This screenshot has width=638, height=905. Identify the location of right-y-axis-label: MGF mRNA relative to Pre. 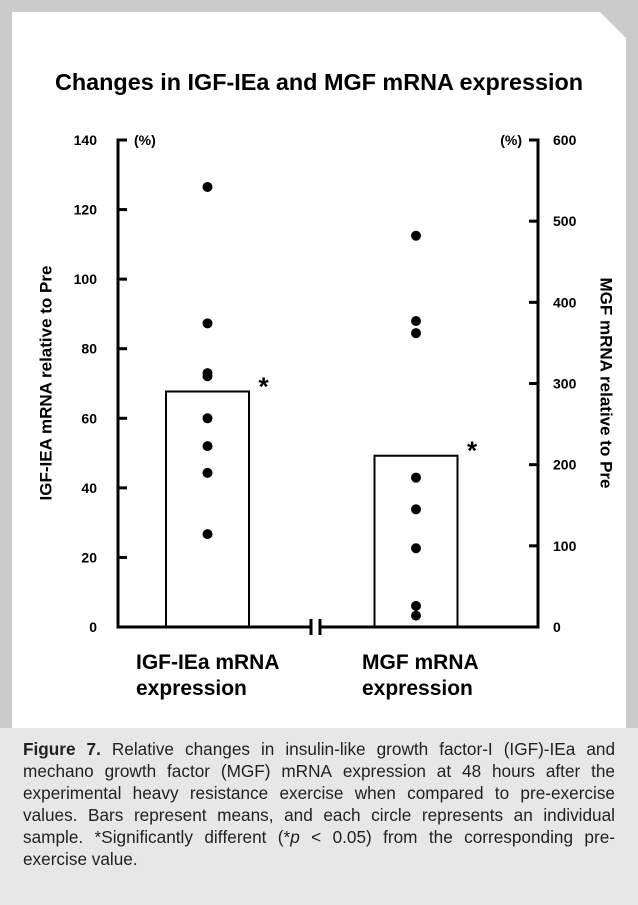
(606, 383).